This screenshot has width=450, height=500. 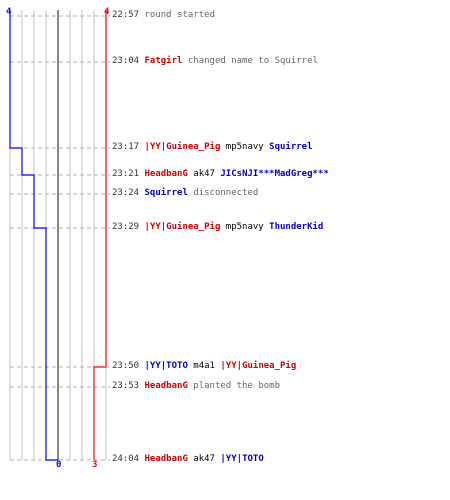 What do you see at coordinates (233, 386) in the screenshot?
I see `event-text: planted the bomb` at bounding box center [233, 386].